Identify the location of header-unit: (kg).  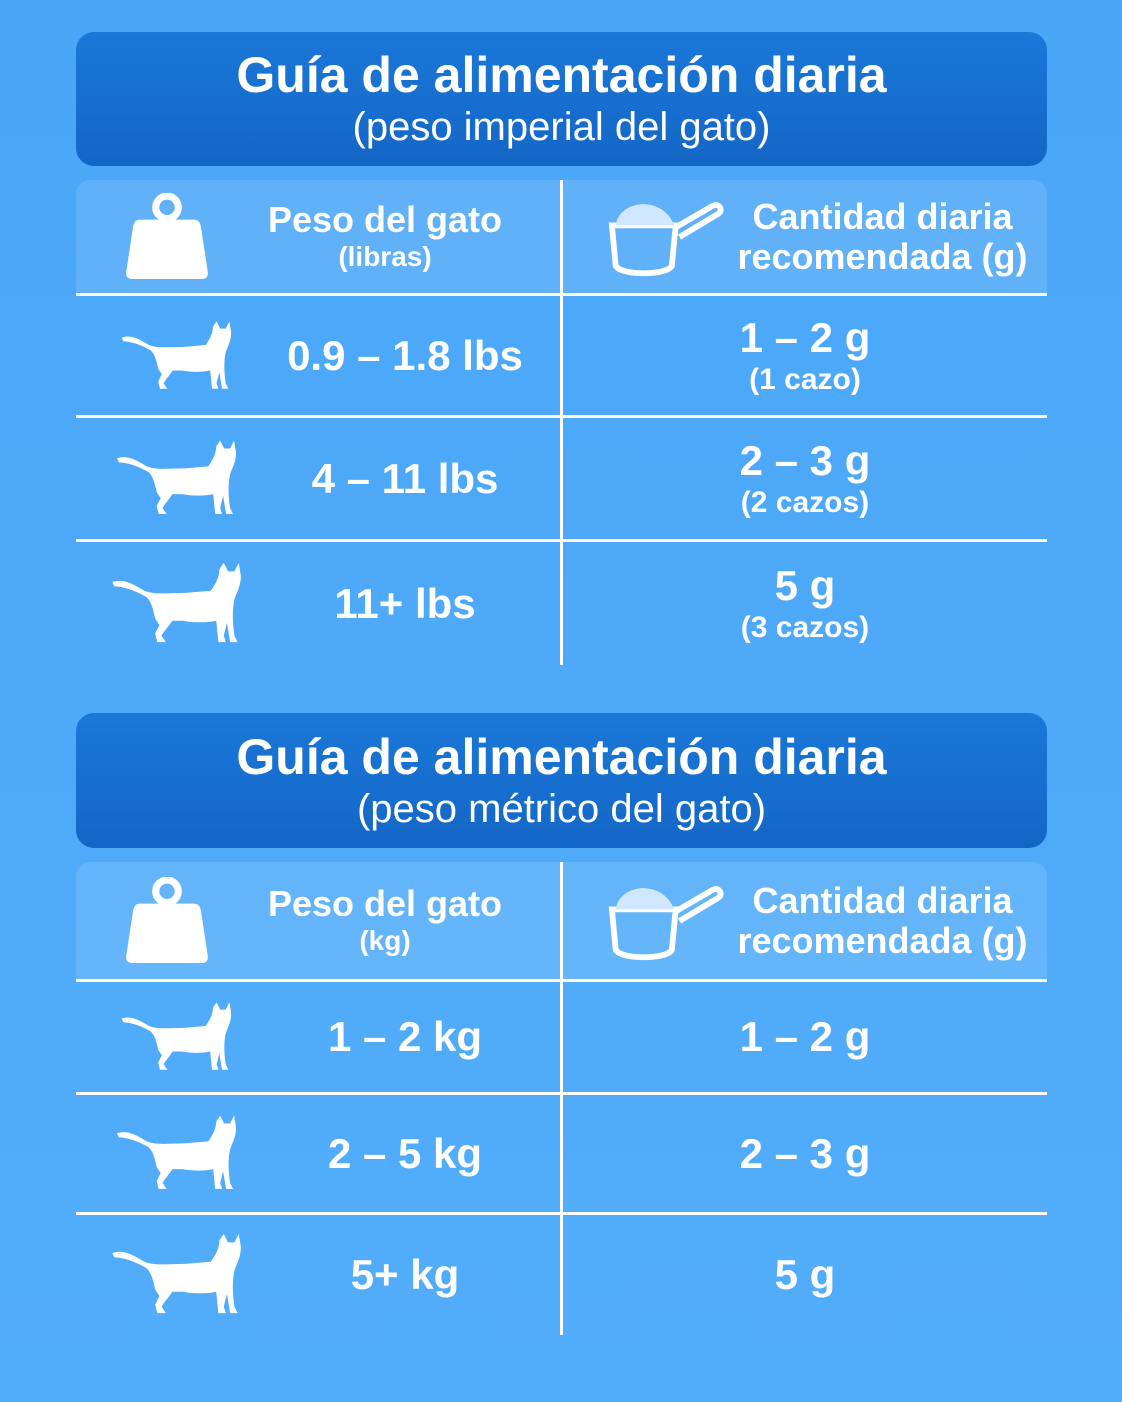
(385, 940).